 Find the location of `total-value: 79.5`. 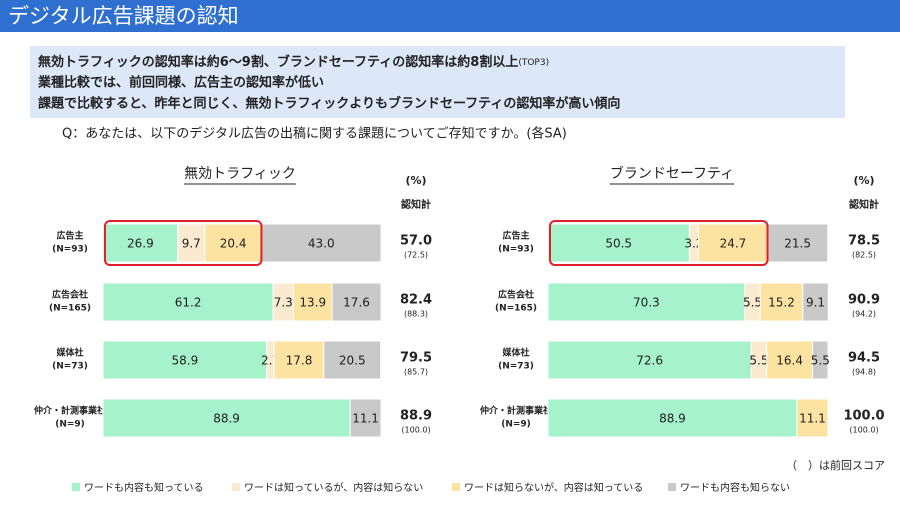

total-value: 79.5 is located at coordinates (416, 358).